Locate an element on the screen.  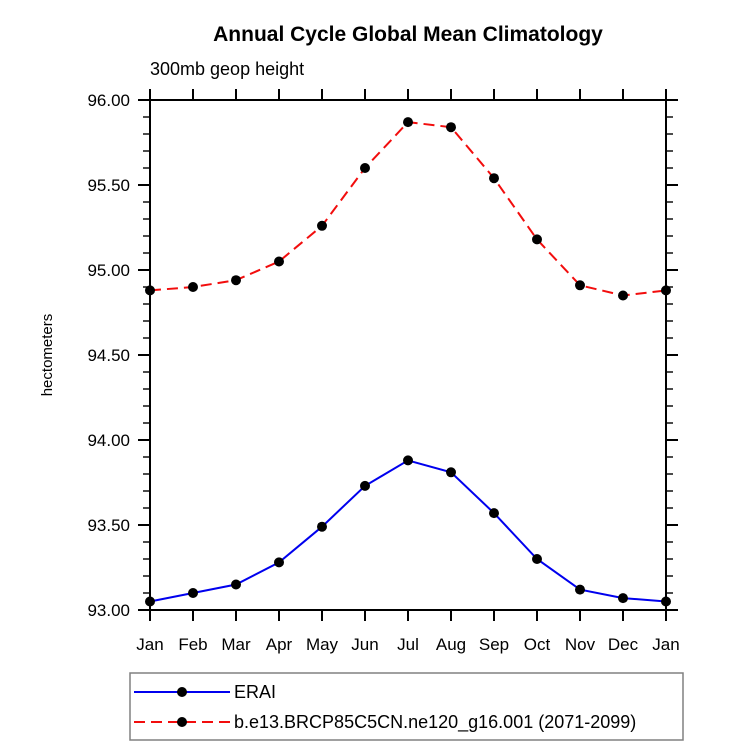
chart-subtitle: 300mb geop height is located at coordinates (227, 69).